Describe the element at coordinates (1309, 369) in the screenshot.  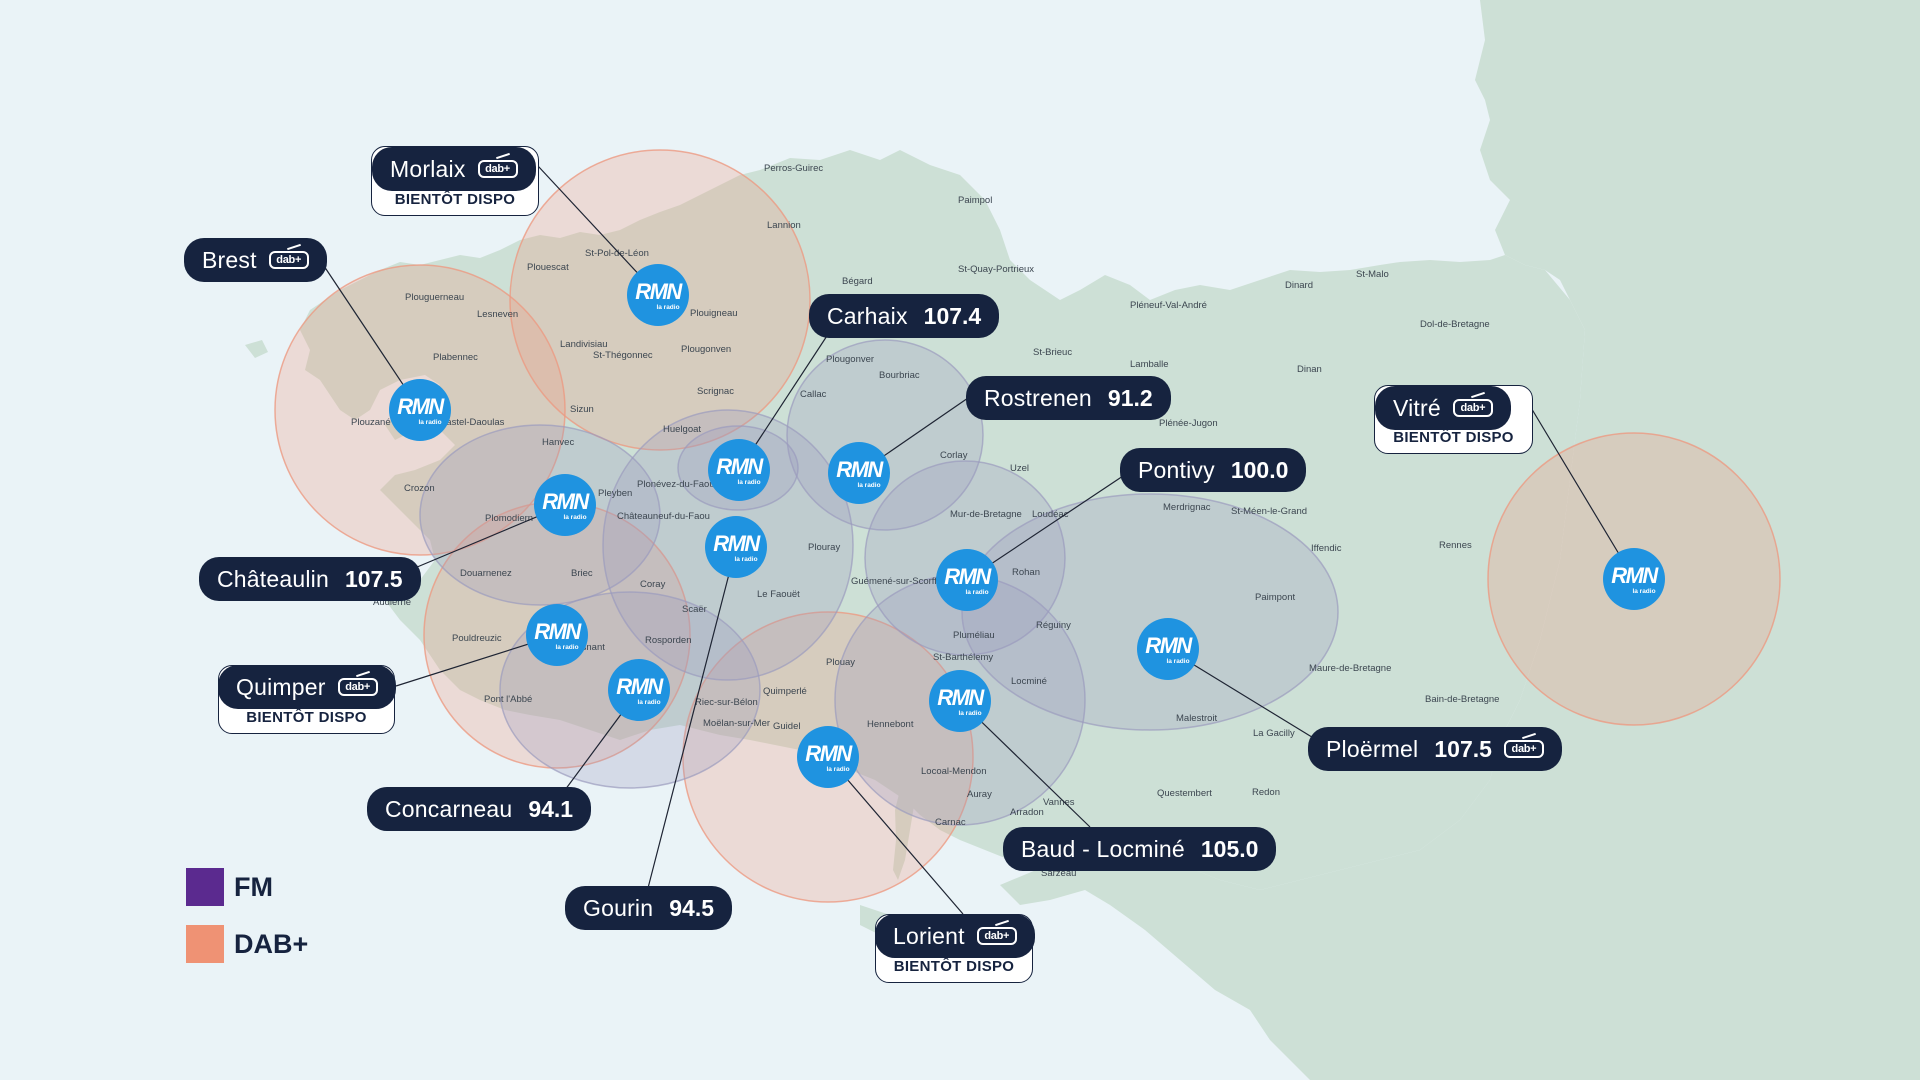
I see `town-label: Dinan` at that location.